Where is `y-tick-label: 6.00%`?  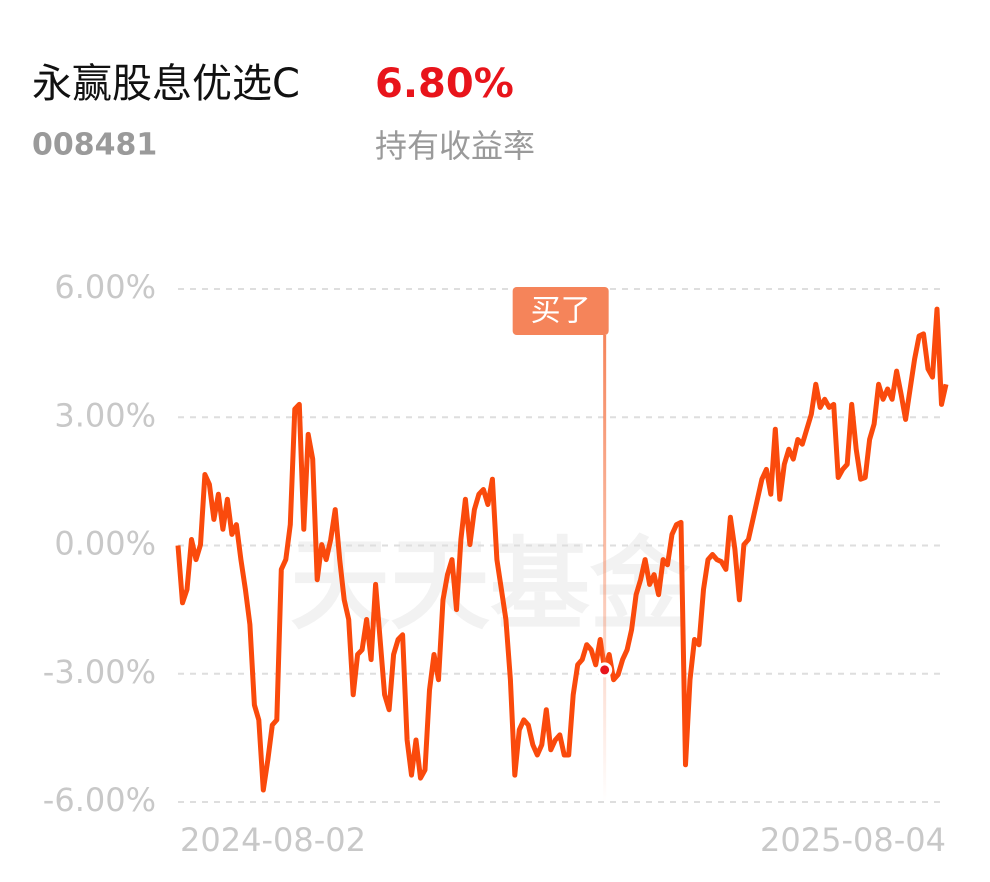 y-tick-label: 6.00% is located at coordinates (105, 287).